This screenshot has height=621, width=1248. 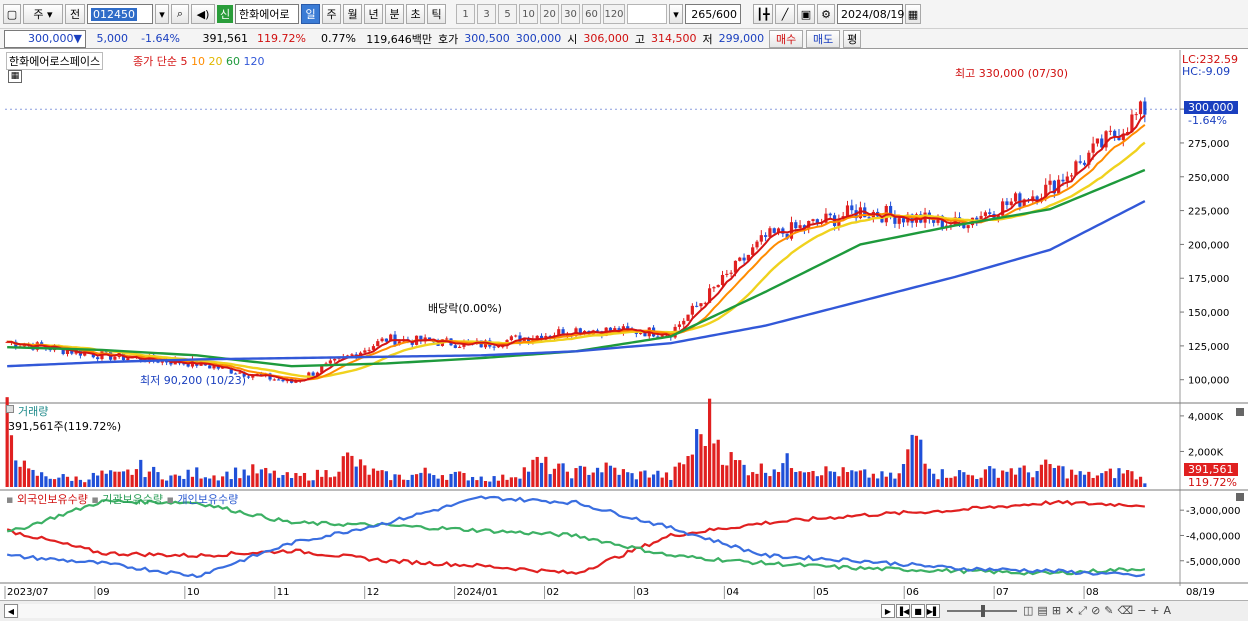 I want to click on interval-20: 20, so click(x=549, y=14).